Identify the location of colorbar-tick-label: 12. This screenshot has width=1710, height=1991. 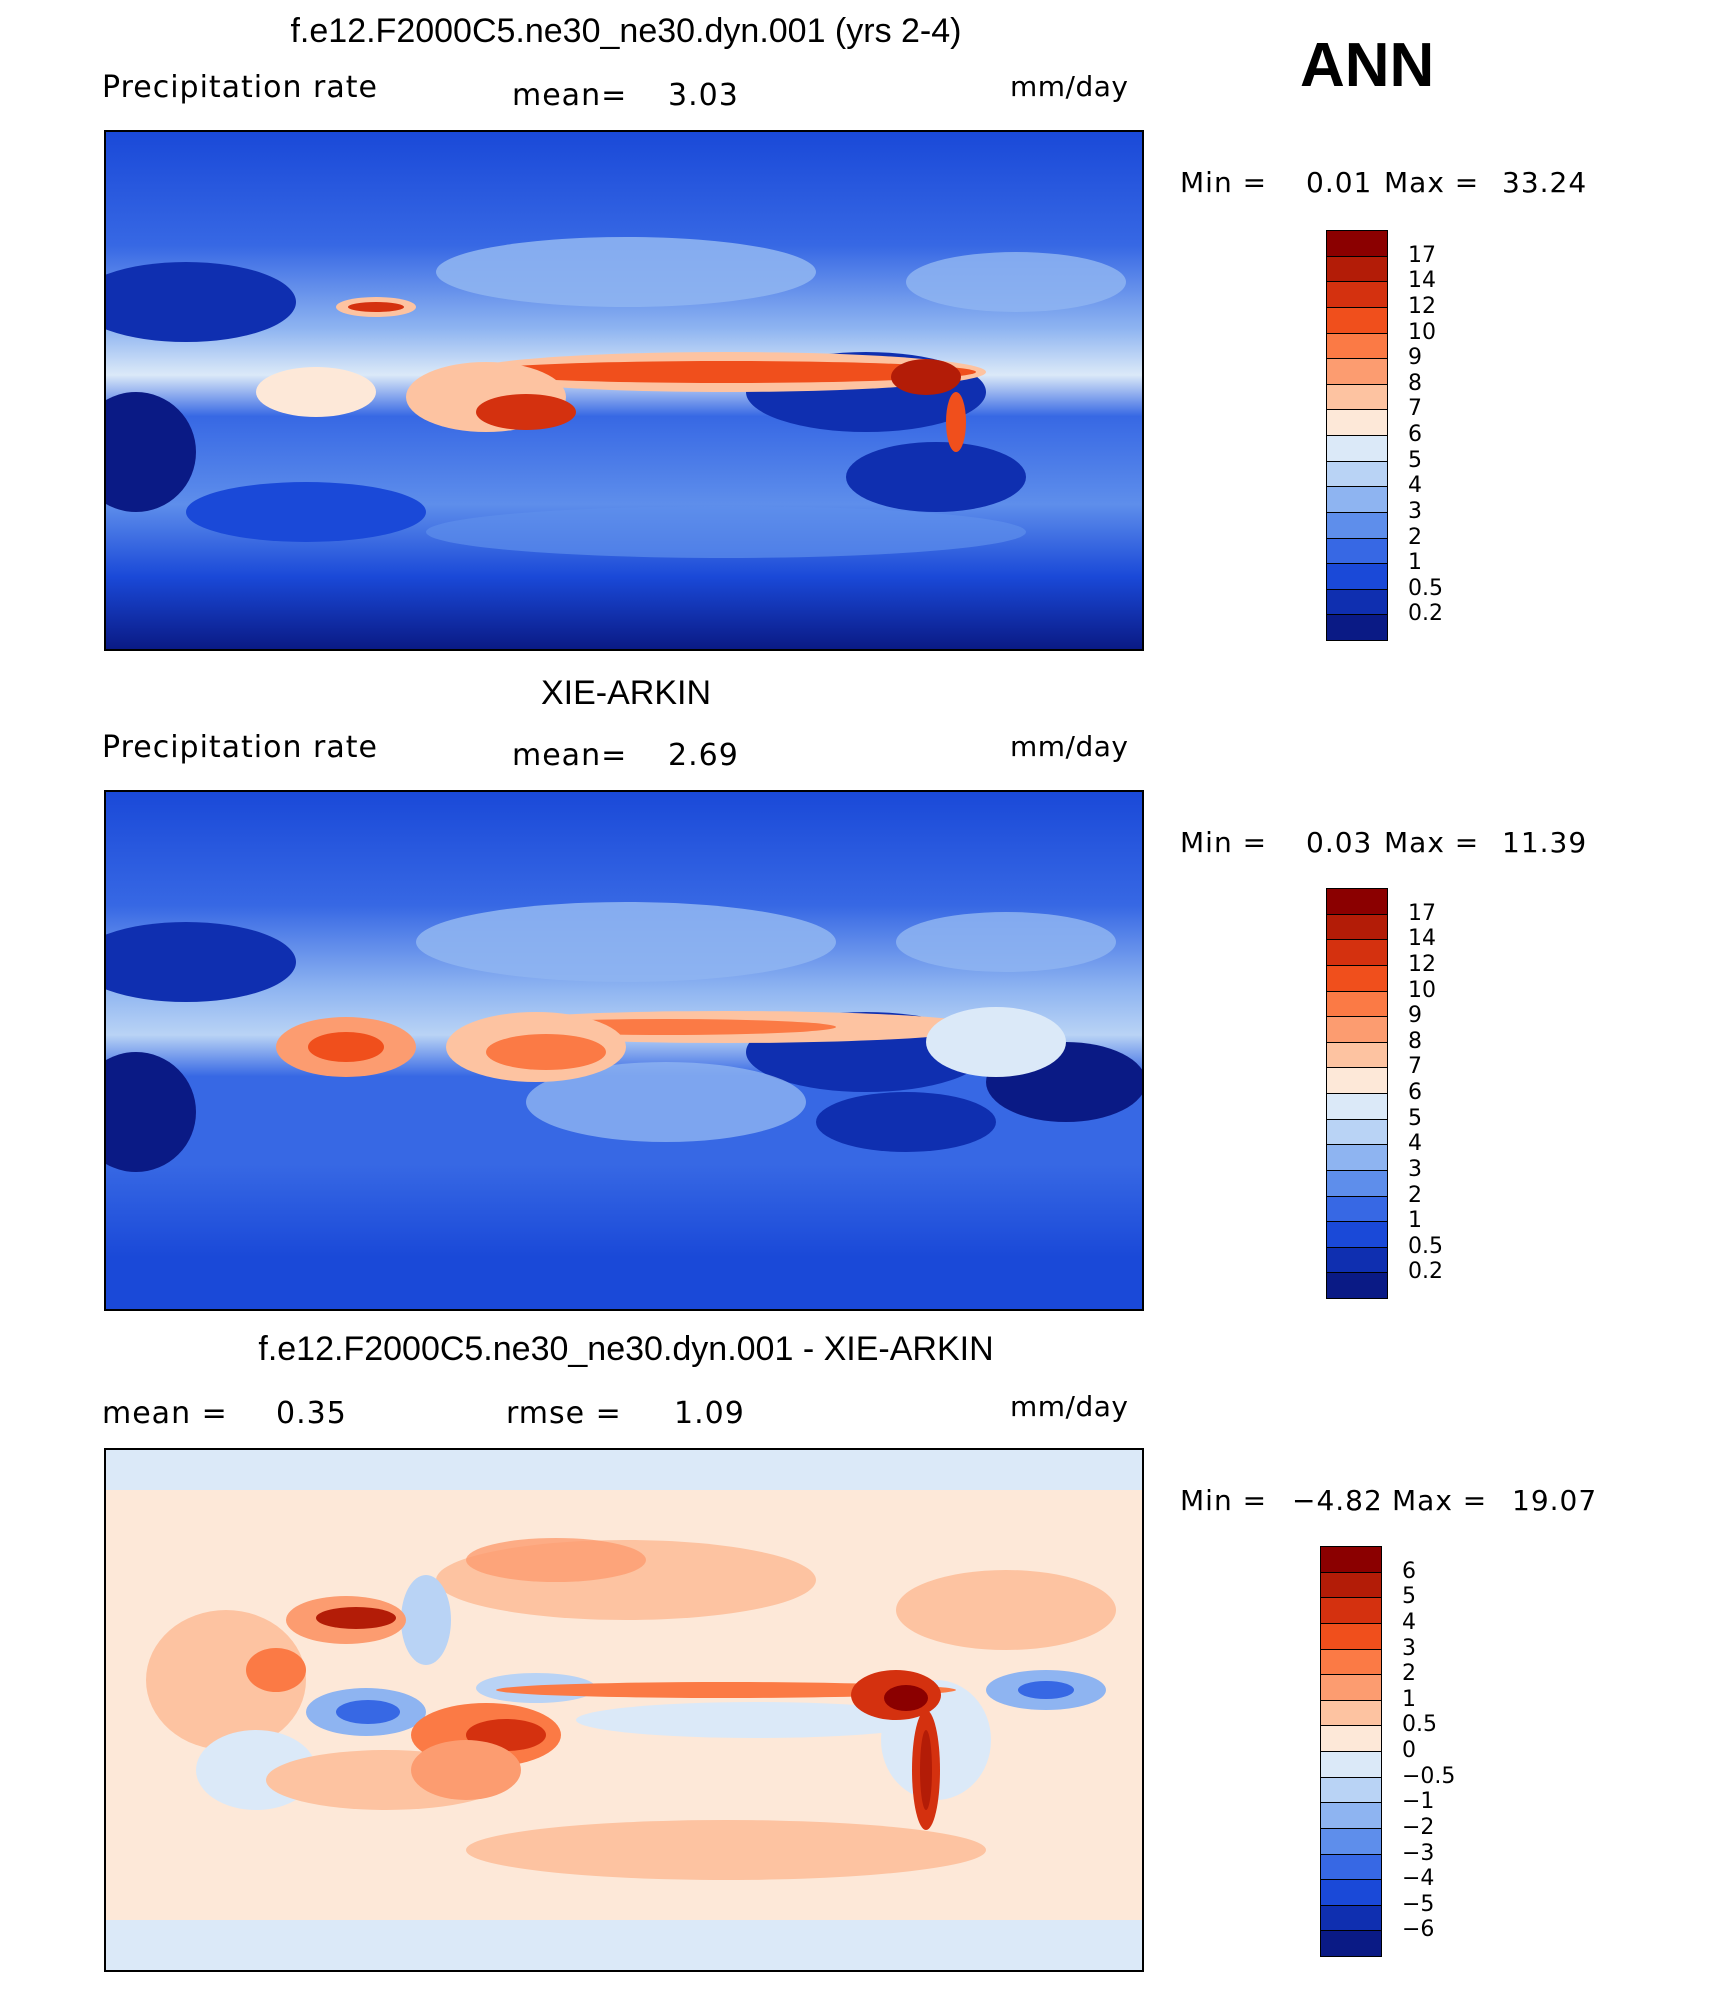
(1422, 306).